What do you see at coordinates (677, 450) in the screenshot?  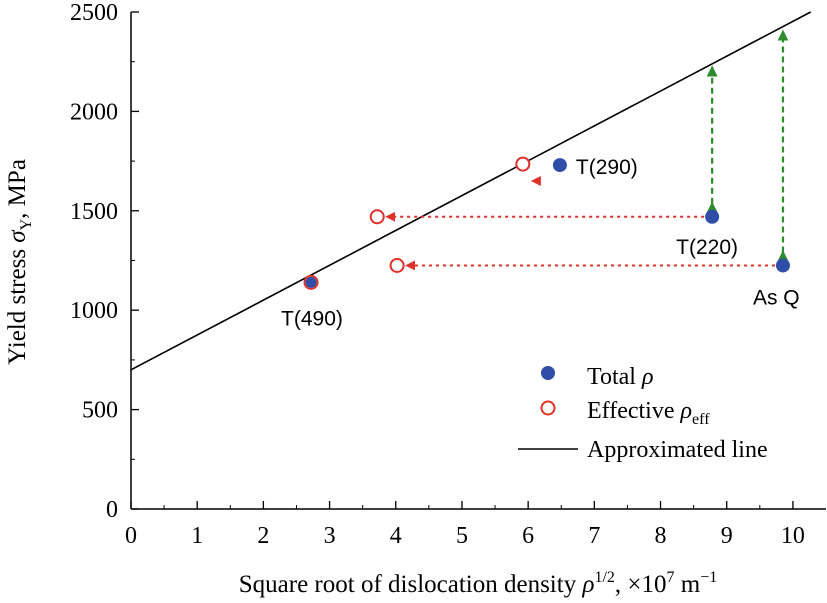 I see `legend-label-line: Approximated line` at bounding box center [677, 450].